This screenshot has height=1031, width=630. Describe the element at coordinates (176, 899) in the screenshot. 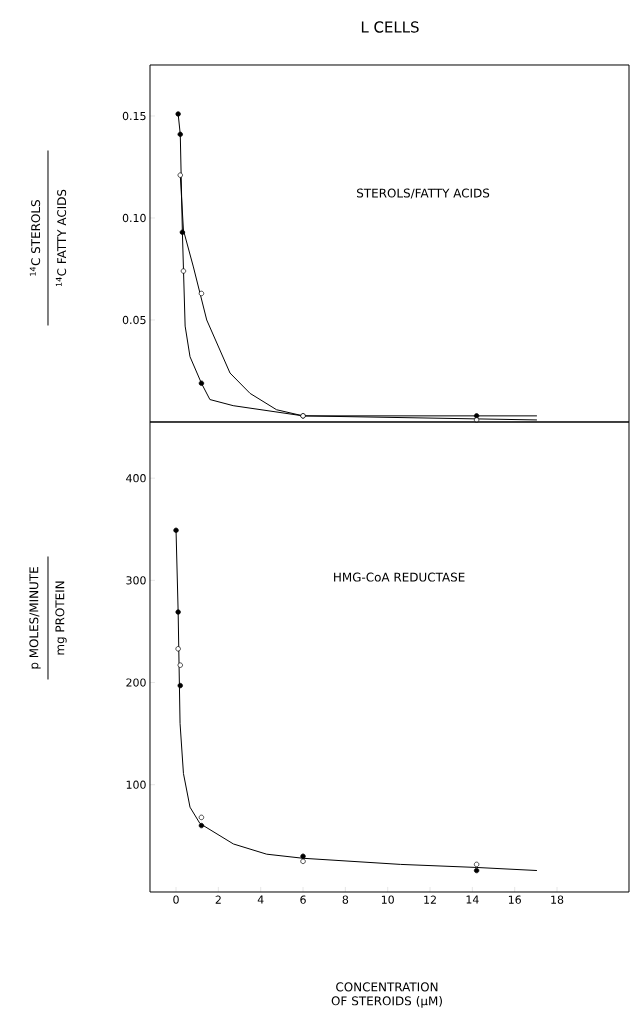

I see `x-tick-label: 0` at that location.